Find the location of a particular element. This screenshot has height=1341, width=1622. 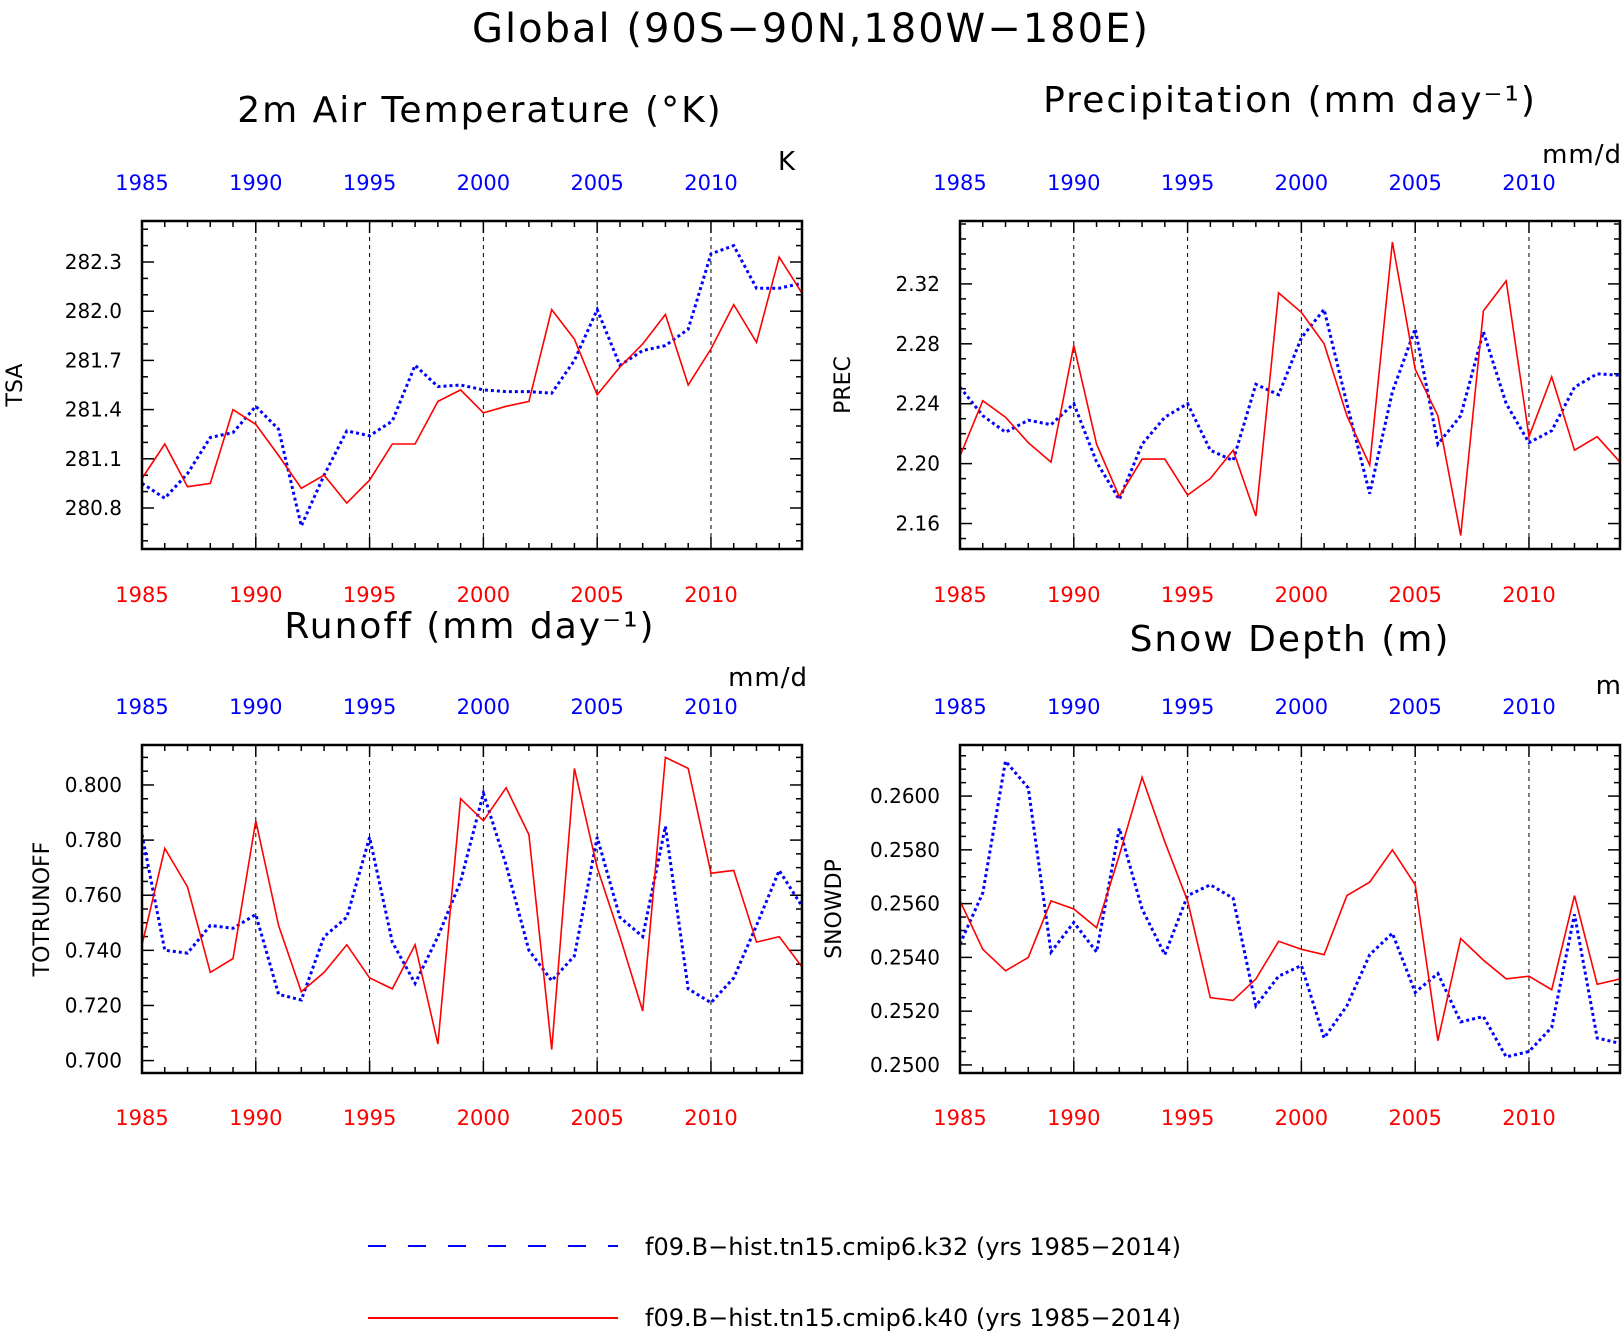

y-tick-label: 281.1 is located at coordinates (93, 459).